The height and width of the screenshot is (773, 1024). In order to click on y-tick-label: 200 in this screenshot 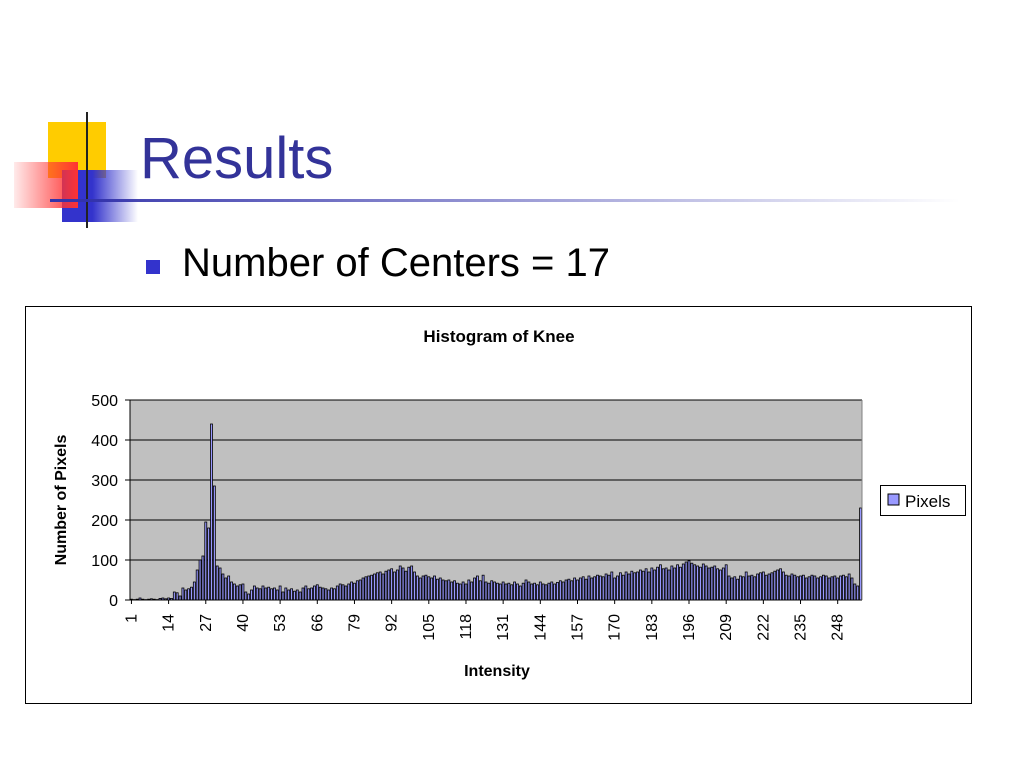, I will do `click(104, 521)`.